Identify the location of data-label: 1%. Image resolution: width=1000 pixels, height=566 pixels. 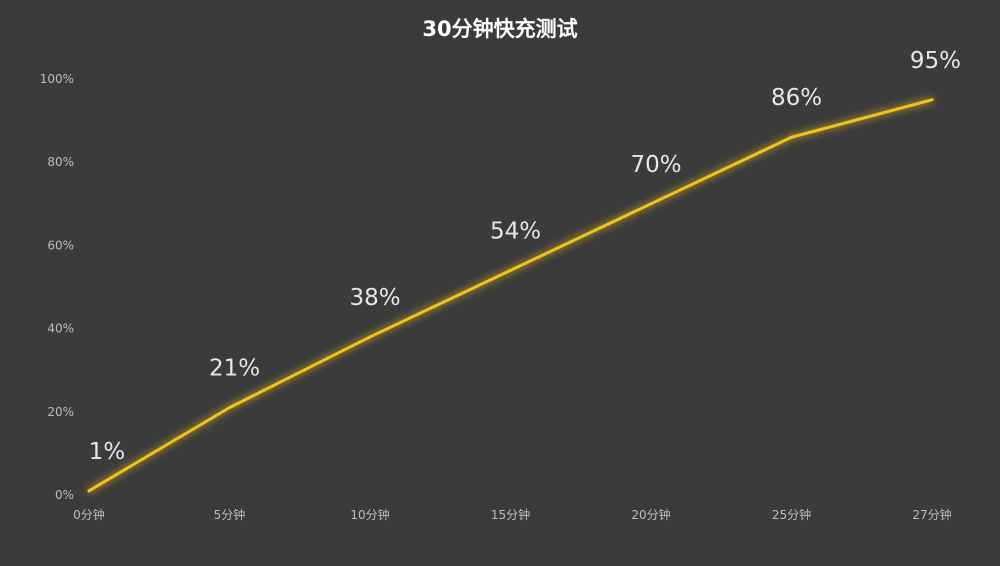
(107, 452).